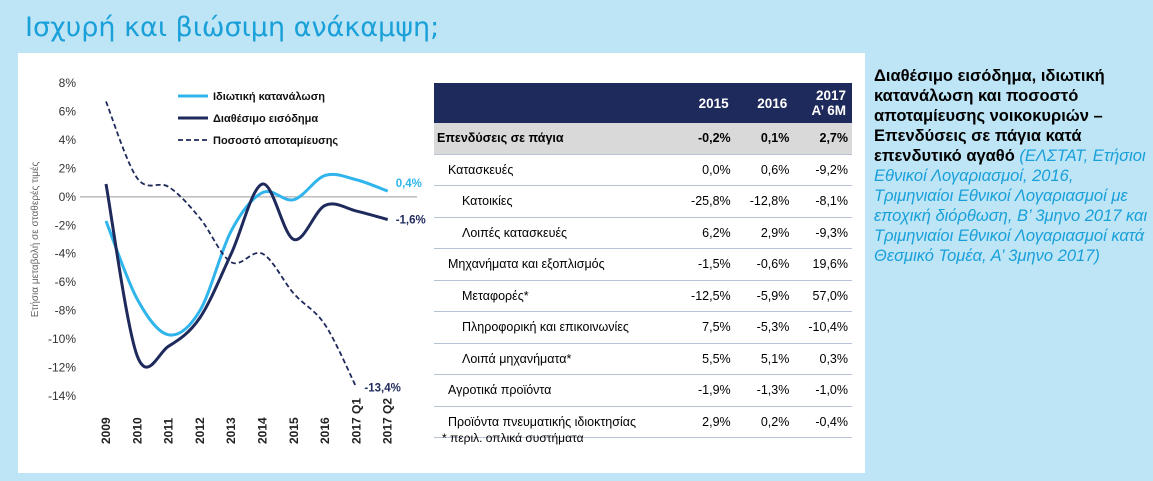  What do you see at coordinates (705, 327) in the screenshot?
I see `row-value: 7,5%` at bounding box center [705, 327].